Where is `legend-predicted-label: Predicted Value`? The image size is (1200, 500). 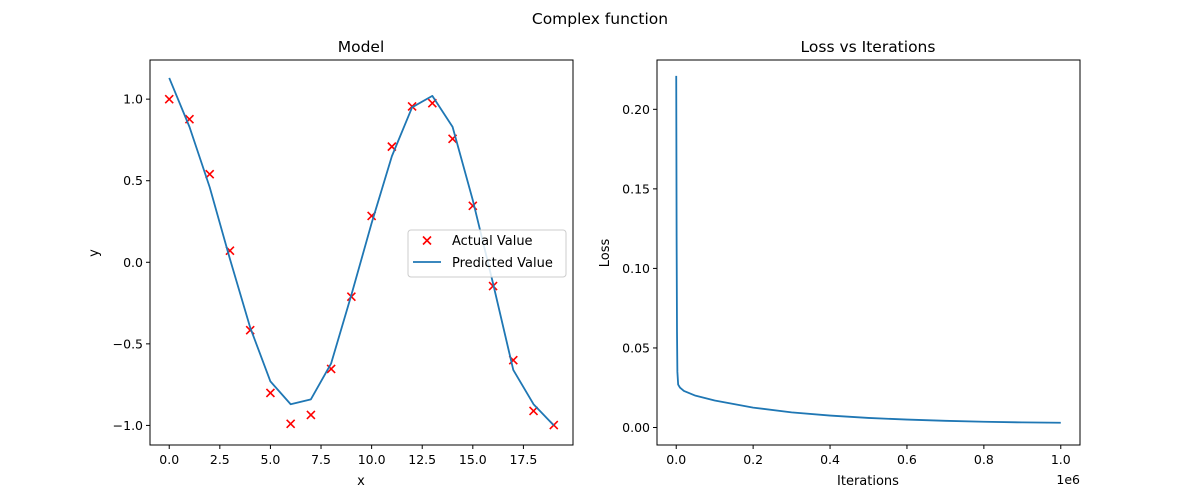
legend-predicted-label: Predicted Value is located at coordinates (502, 263).